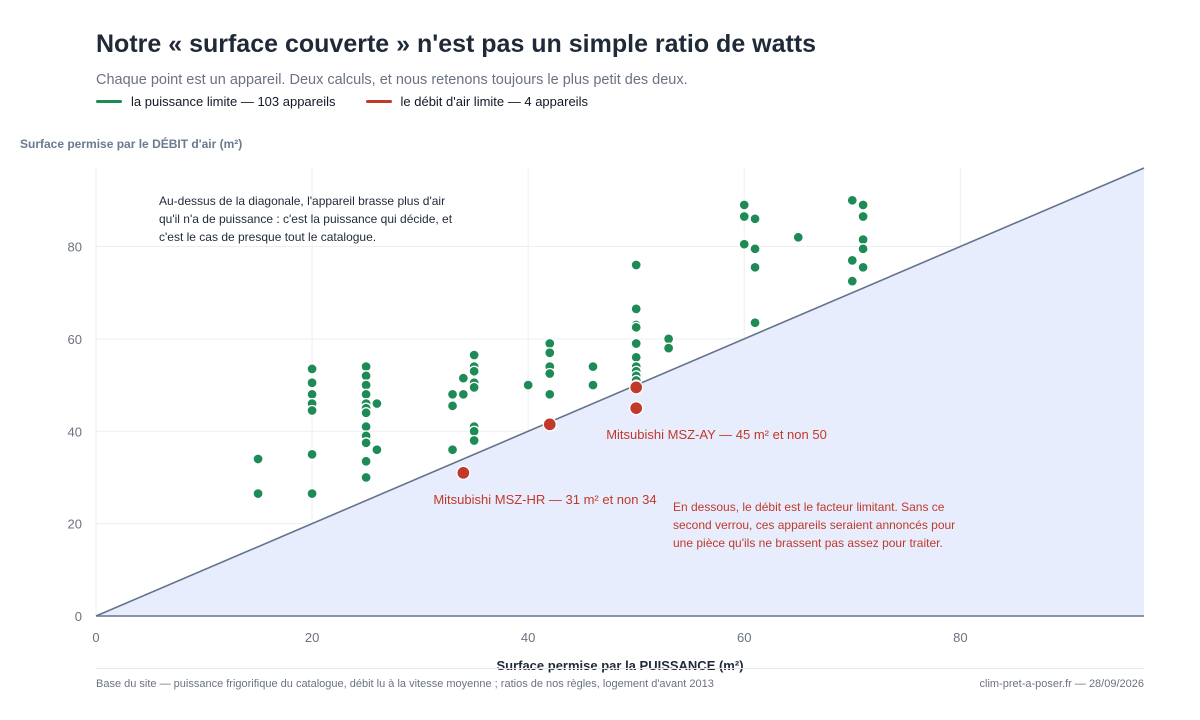  Describe the element at coordinates (378, 101) in the screenshot. I see `legend-swatch-airflow` at that location.